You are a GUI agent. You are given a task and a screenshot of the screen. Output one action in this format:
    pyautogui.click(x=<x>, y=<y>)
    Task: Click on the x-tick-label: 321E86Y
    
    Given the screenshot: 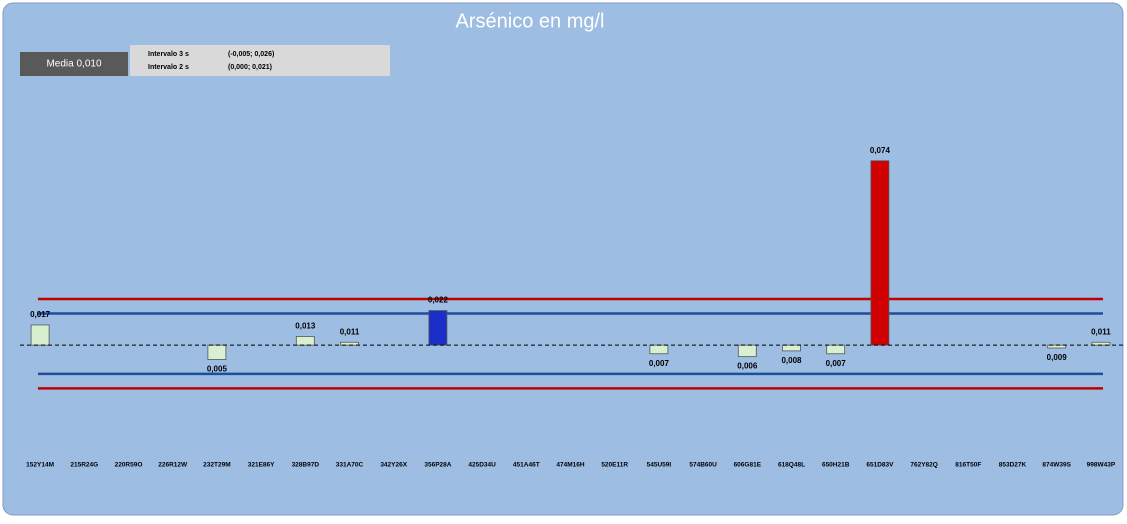 What is the action you would take?
    pyautogui.click(x=261, y=465)
    